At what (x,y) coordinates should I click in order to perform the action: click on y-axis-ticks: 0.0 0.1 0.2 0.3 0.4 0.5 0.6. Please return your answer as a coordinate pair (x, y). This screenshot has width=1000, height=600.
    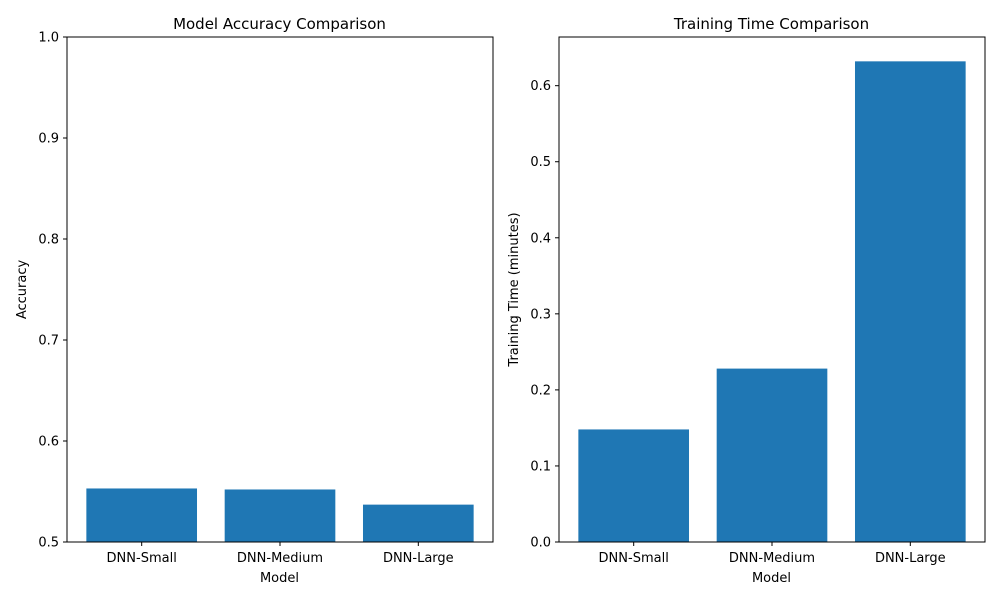
    Looking at the image, I should click on (544, 315).